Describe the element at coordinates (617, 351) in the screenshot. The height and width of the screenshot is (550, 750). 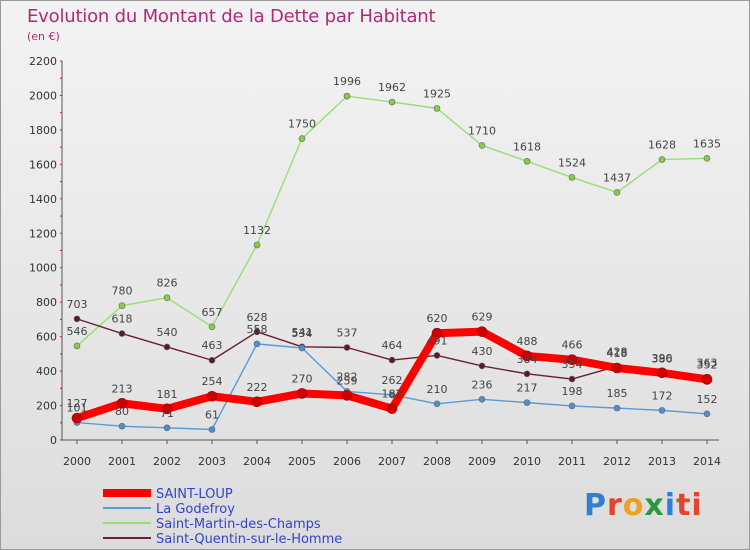
I see `data-label: 428` at that location.